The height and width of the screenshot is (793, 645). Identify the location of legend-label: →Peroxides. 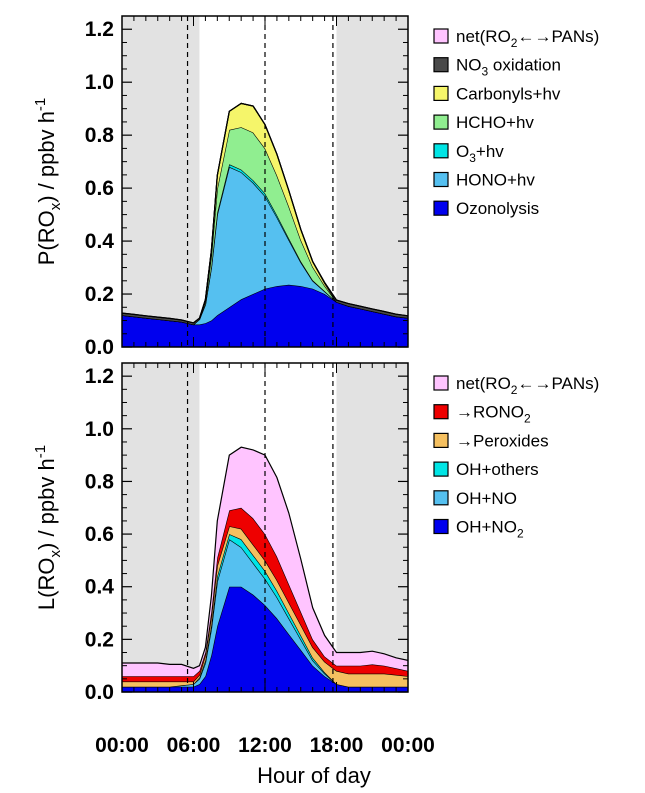
(502, 440).